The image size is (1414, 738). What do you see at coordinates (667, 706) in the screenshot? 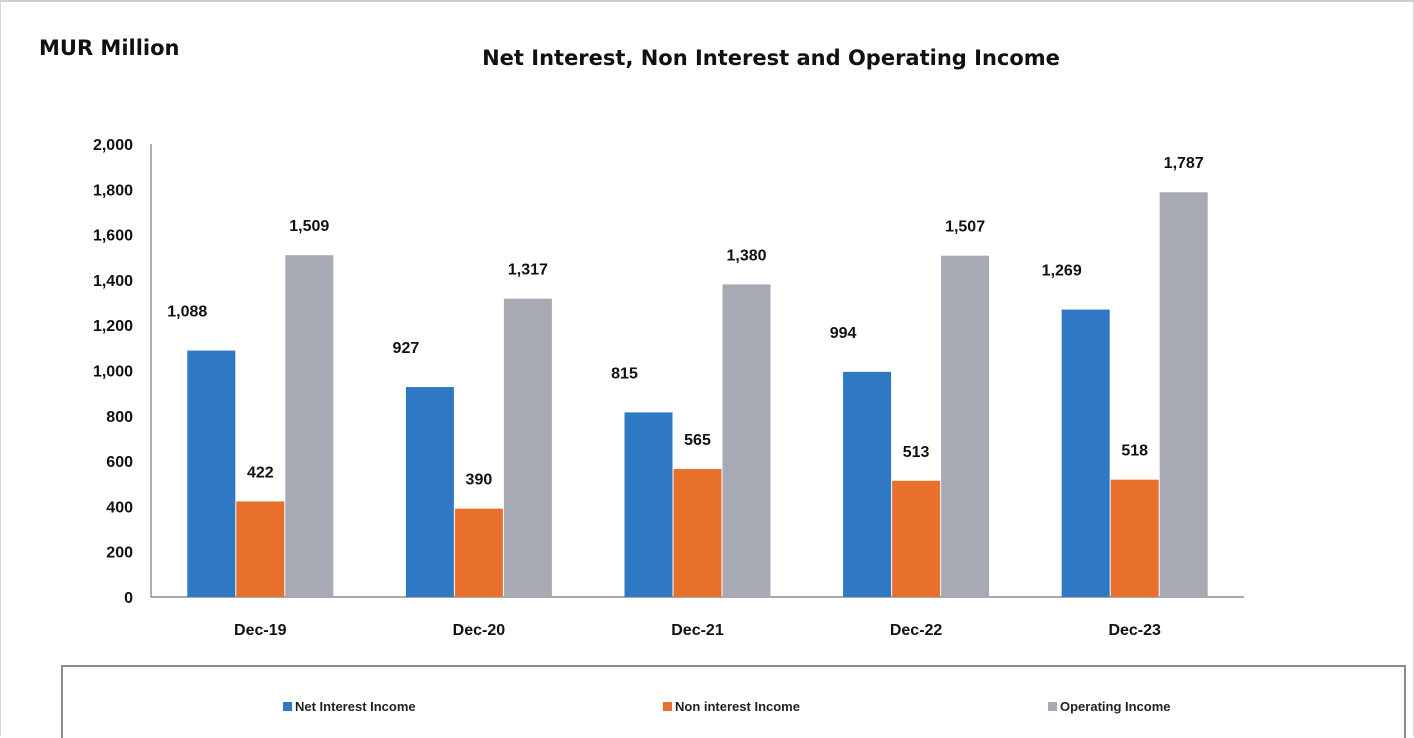
I see `legend-swatch-non-interest` at bounding box center [667, 706].